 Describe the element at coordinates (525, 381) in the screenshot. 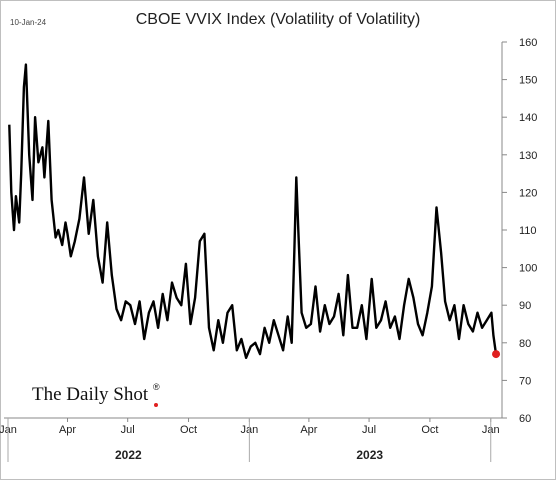

I see `y-tick-label: 70` at that location.